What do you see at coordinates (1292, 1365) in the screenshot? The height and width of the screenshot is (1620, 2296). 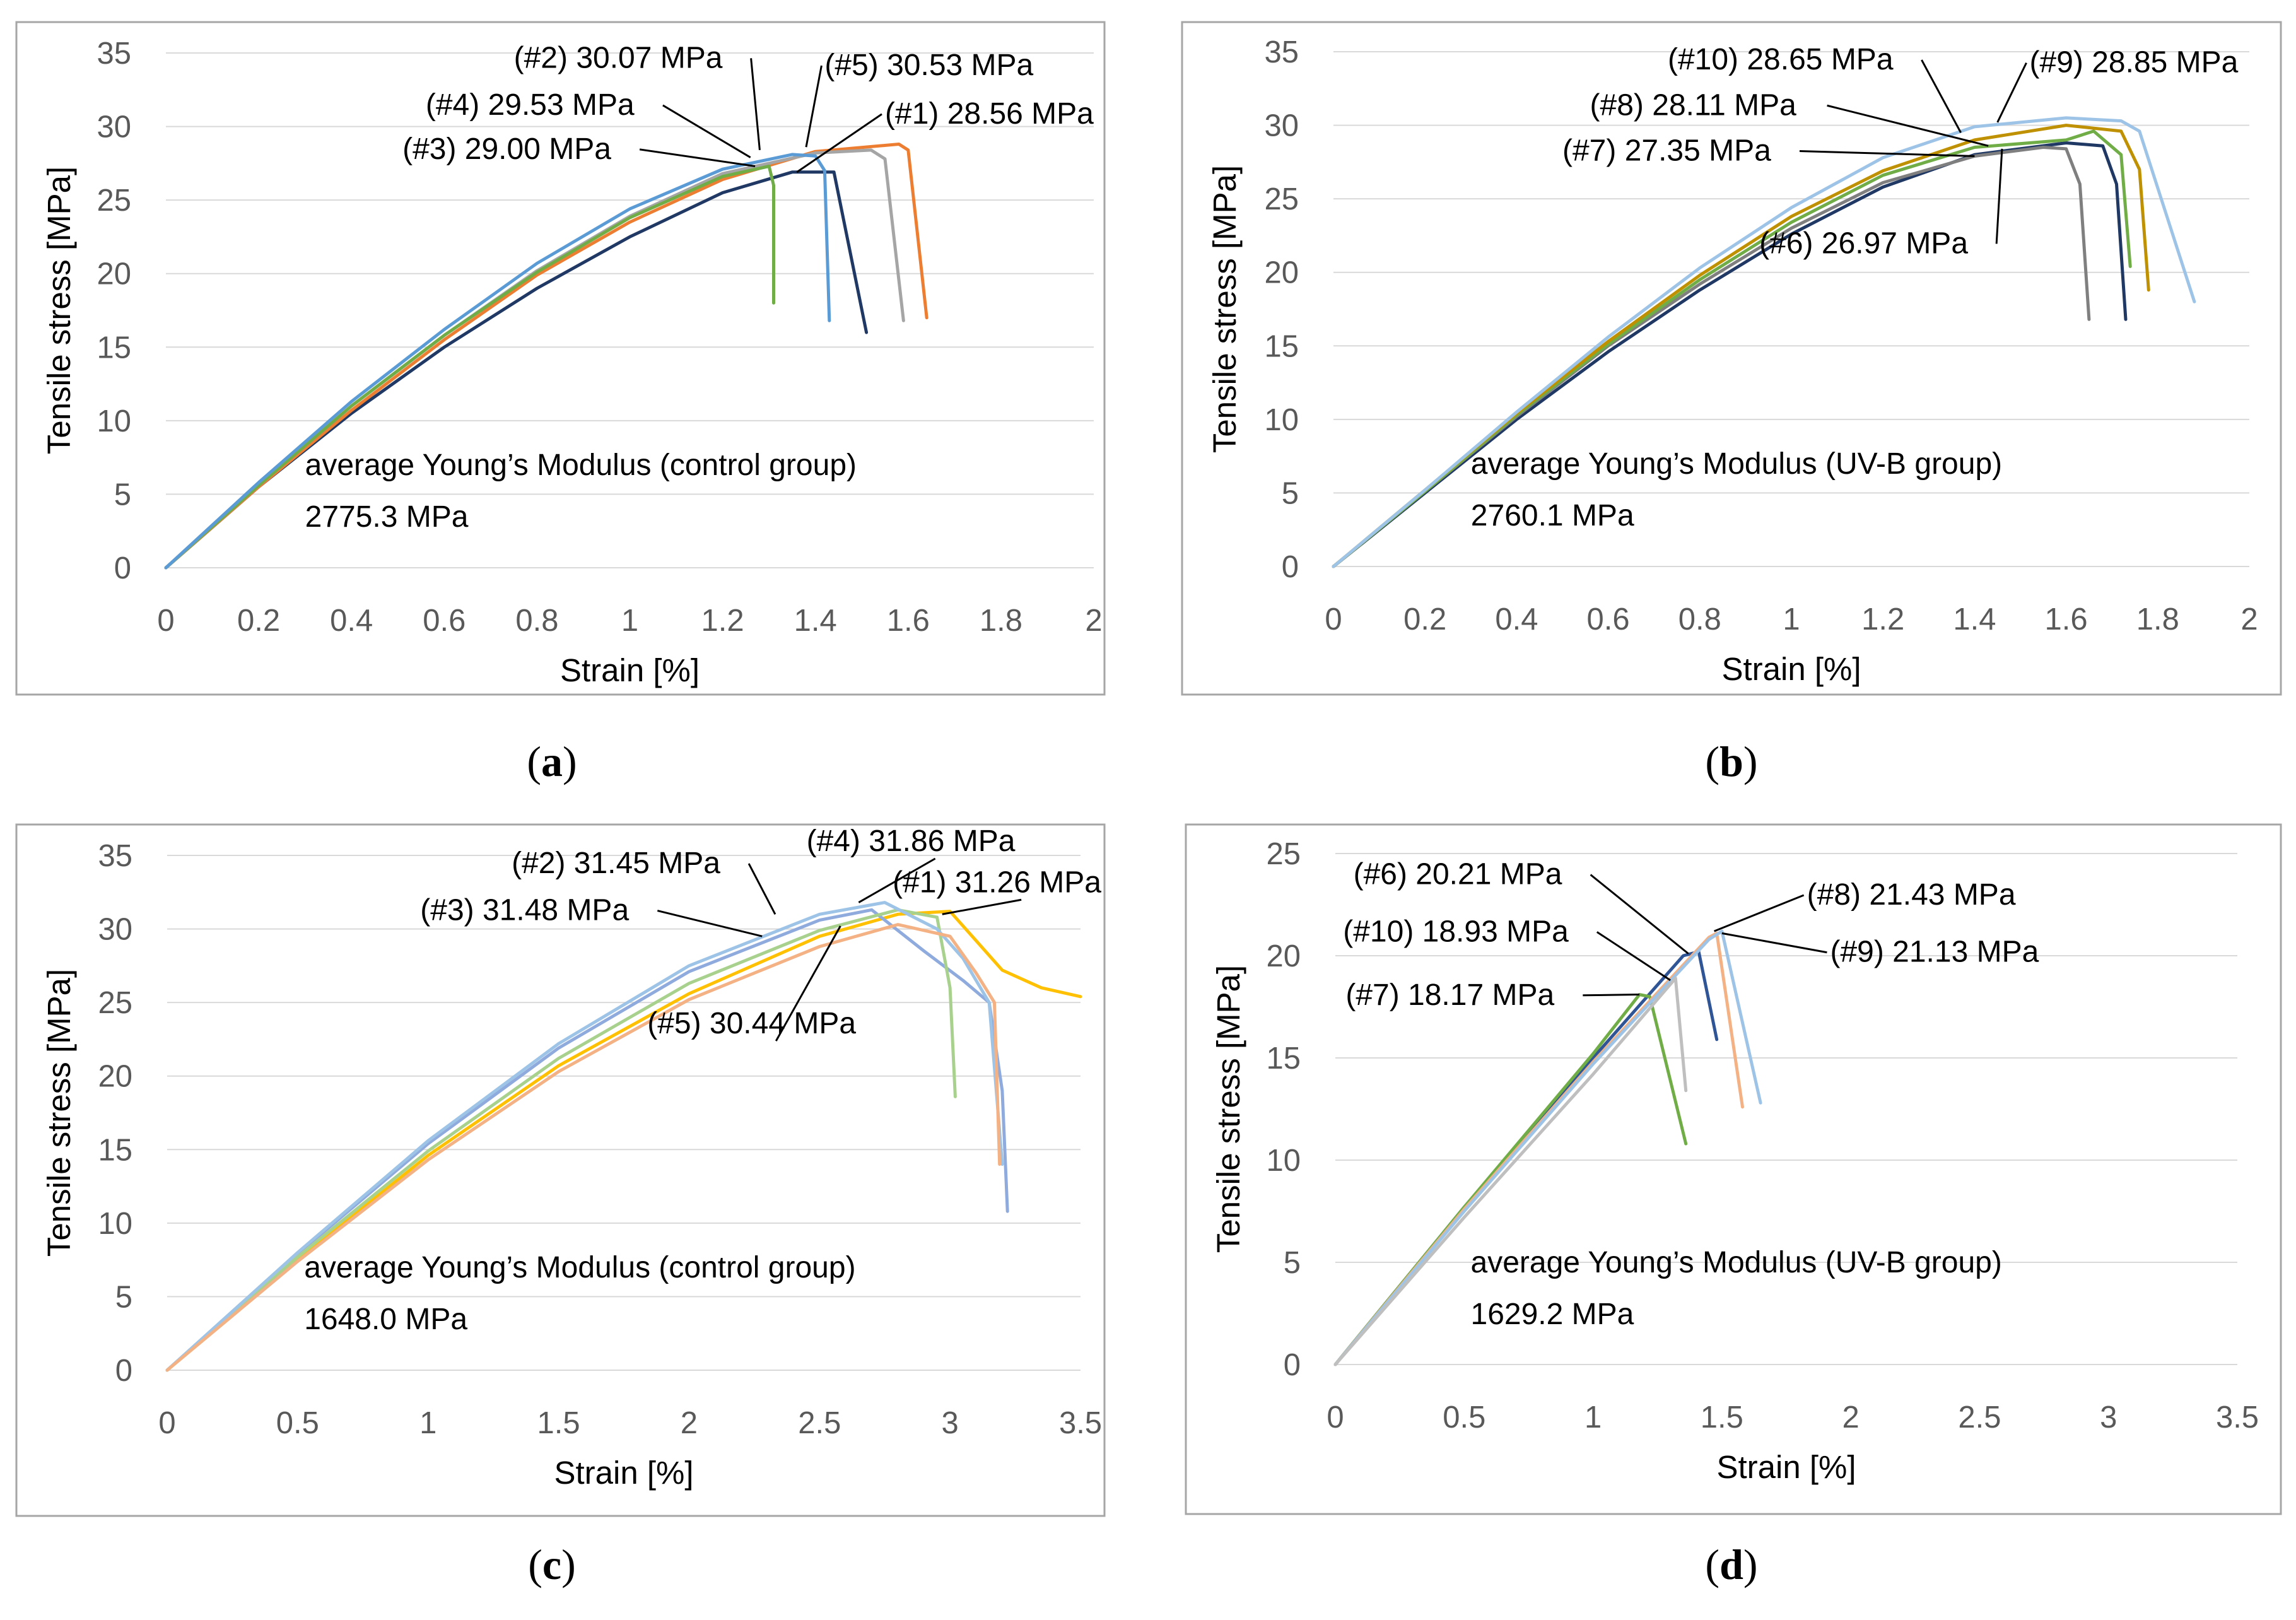 I see `chart-4-ytick-label: 0` at bounding box center [1292, 1365].